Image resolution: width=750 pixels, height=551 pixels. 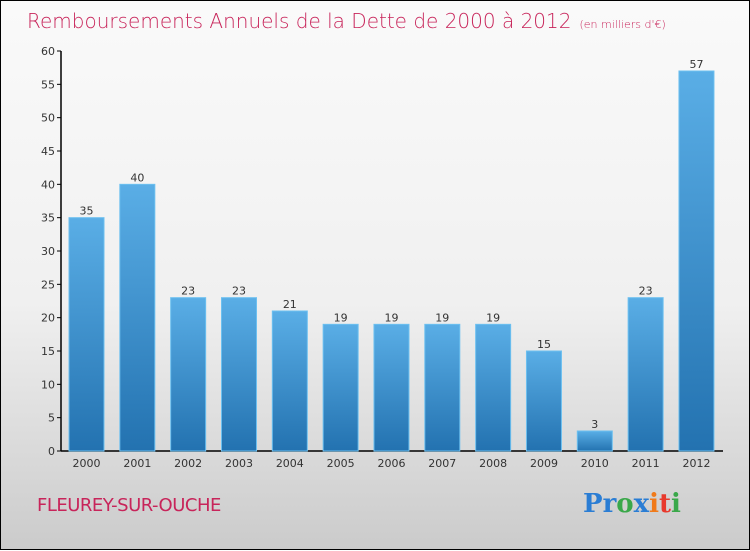 I want to click on x-tick-label: 2000, so click(x=87, y=463).